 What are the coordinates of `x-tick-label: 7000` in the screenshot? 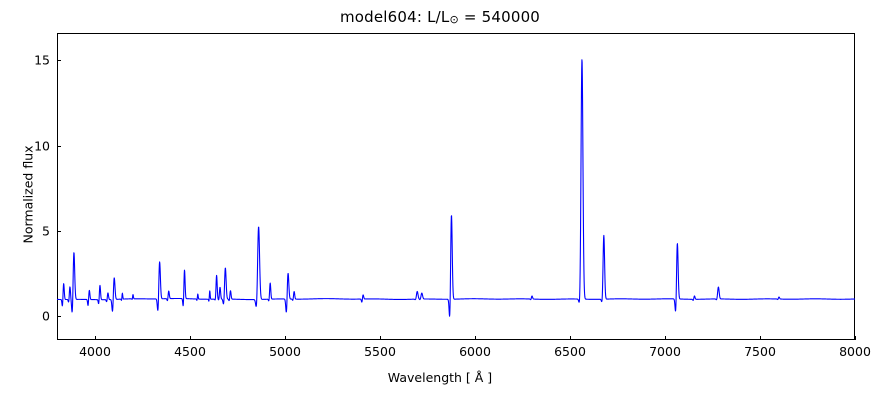 It's located at (665, 351).